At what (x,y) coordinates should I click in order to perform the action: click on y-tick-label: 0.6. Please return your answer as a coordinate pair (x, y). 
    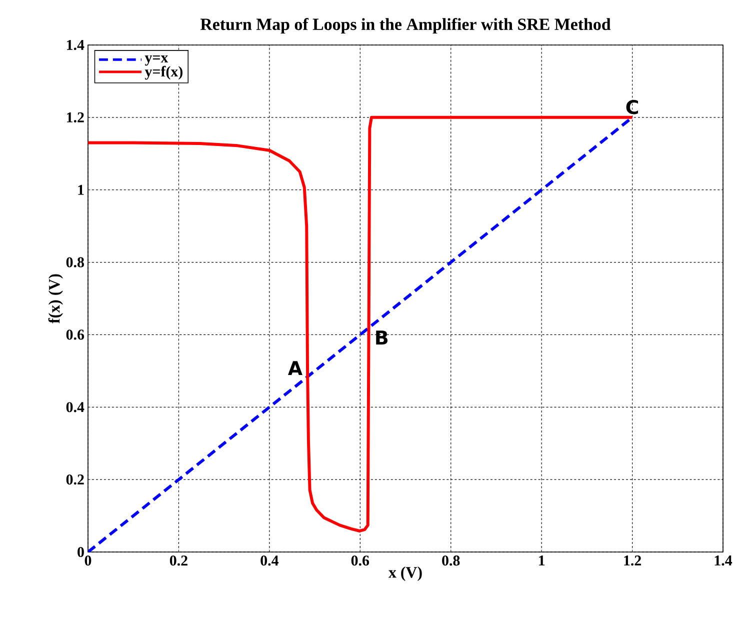
    Looking at the image, I should click on (75, 335).